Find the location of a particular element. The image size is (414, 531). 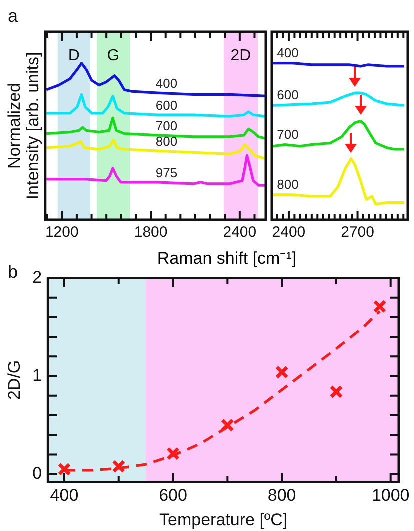

x-axis-title: Raman shift [cm⁻¹] is located at coordinates (227, 258).